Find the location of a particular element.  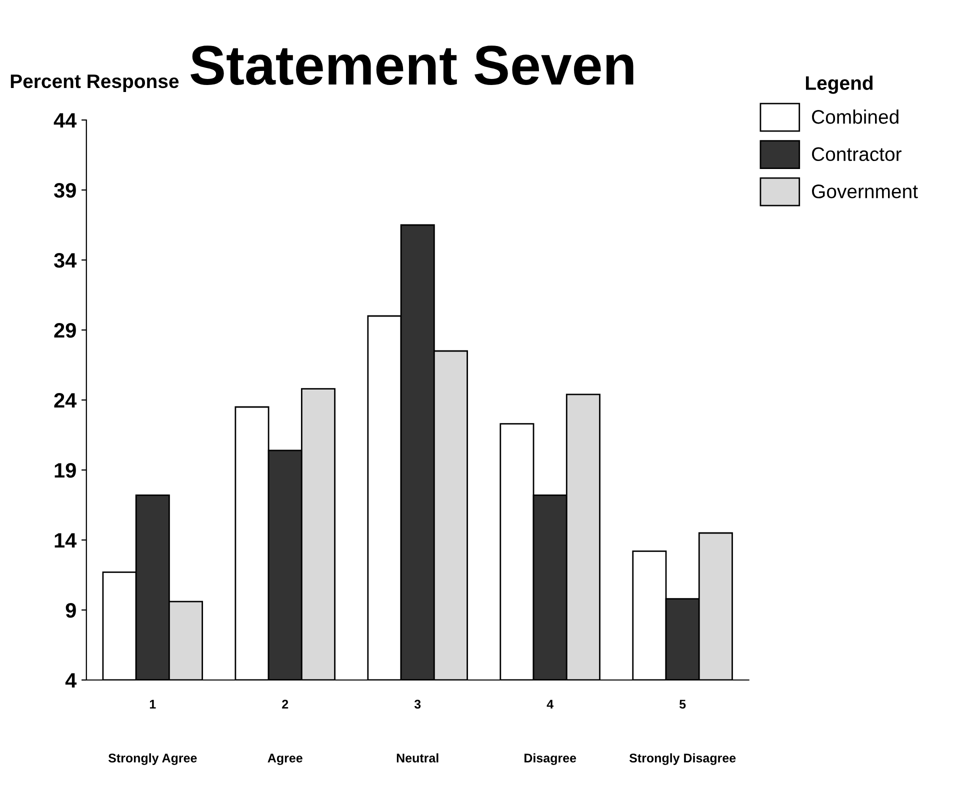

category-label: 5 Strongly Disagree is located at coordinates (682, 733).